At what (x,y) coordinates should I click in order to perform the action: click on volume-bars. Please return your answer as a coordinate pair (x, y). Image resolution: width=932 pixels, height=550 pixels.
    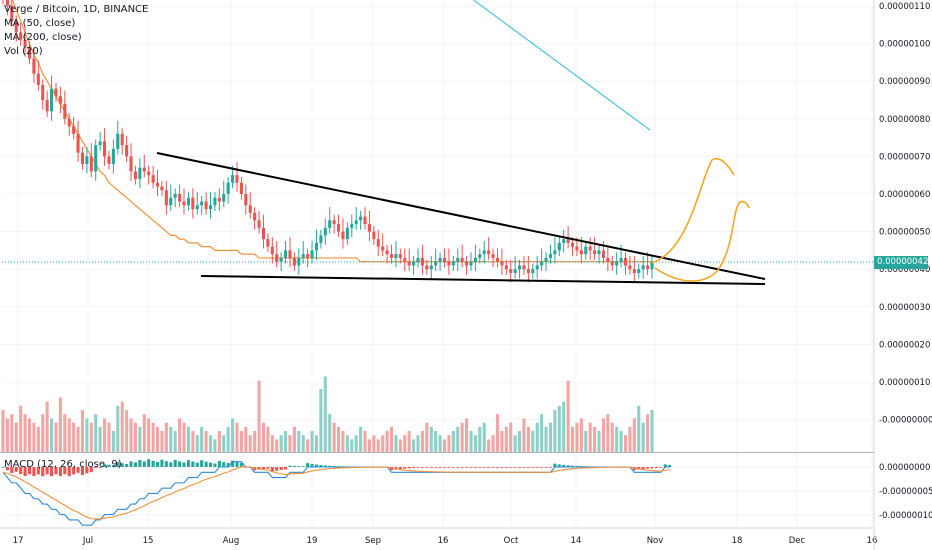
    Looking at the image, I should click on (327, 414).